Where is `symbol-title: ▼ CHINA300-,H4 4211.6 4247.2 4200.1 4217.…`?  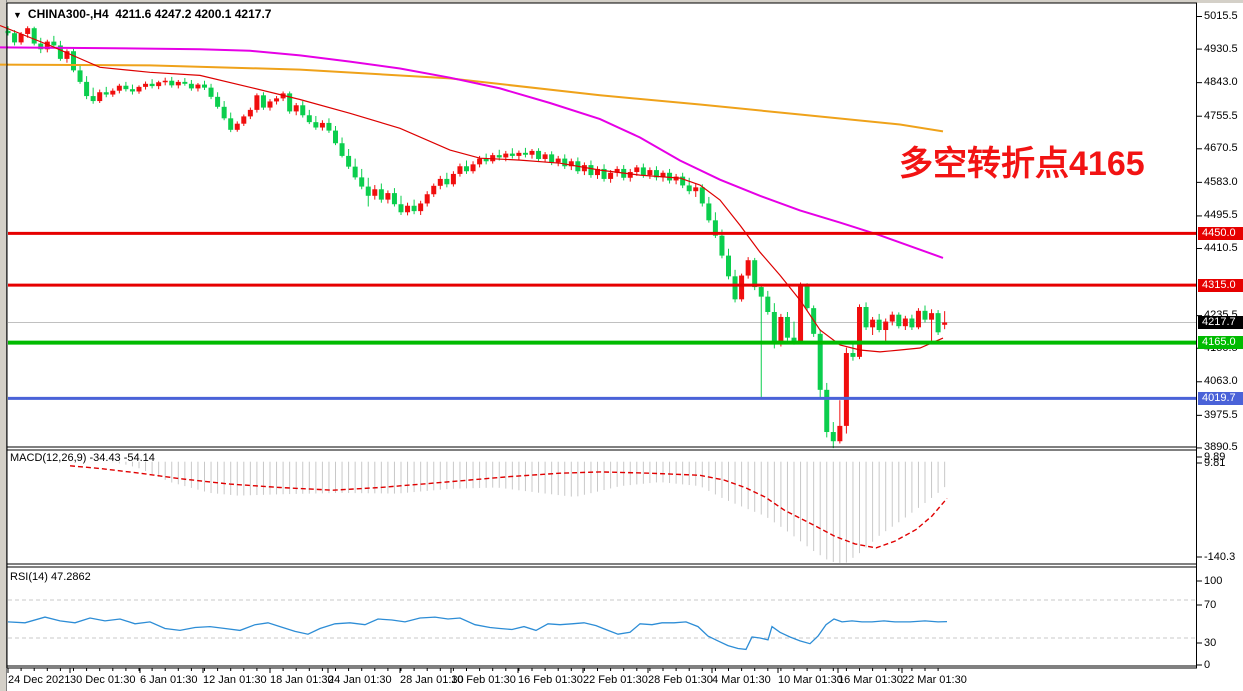
symbol-title: ▼ CHINA300-,H4 4211.6 4247.2 4200.1 4217.… is located at coordinates (142, 14).